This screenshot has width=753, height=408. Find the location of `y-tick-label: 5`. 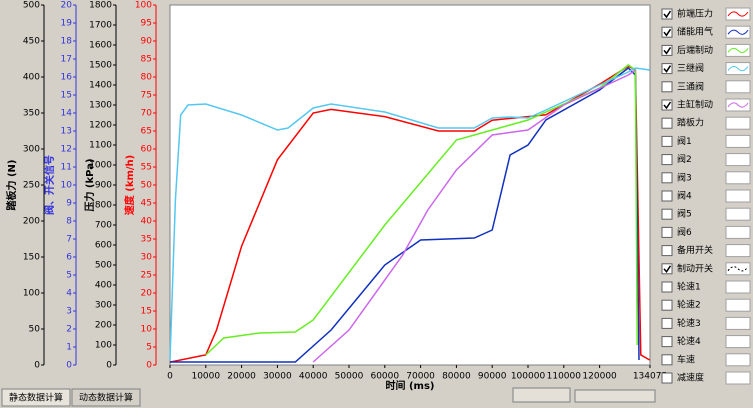

y-tick-label: 5 is located at coordinates (69, 276).